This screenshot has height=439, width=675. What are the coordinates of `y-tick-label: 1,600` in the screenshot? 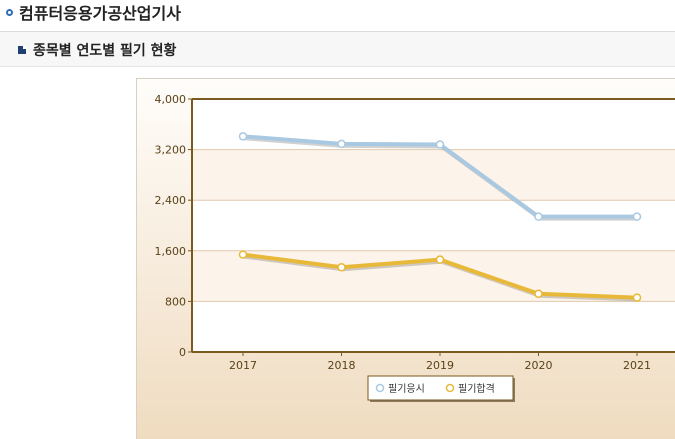 It's located at (171, 251).